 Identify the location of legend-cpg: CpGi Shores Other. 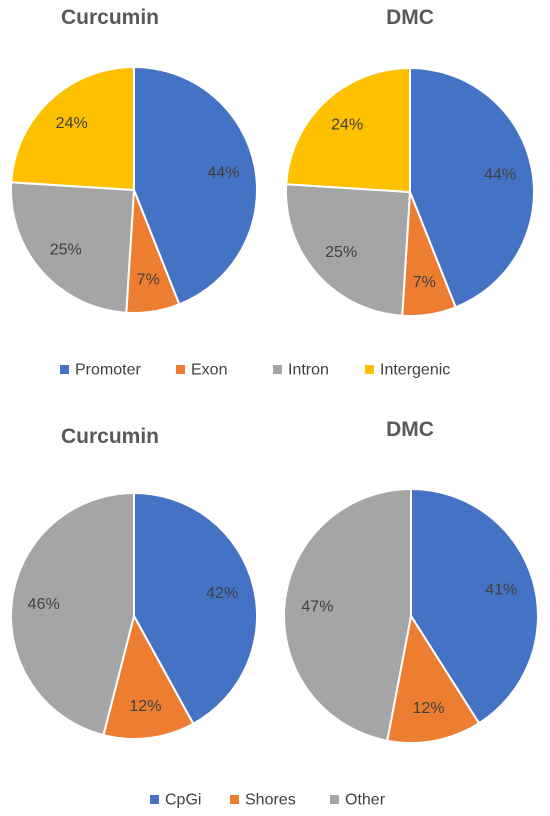
(268, 800).